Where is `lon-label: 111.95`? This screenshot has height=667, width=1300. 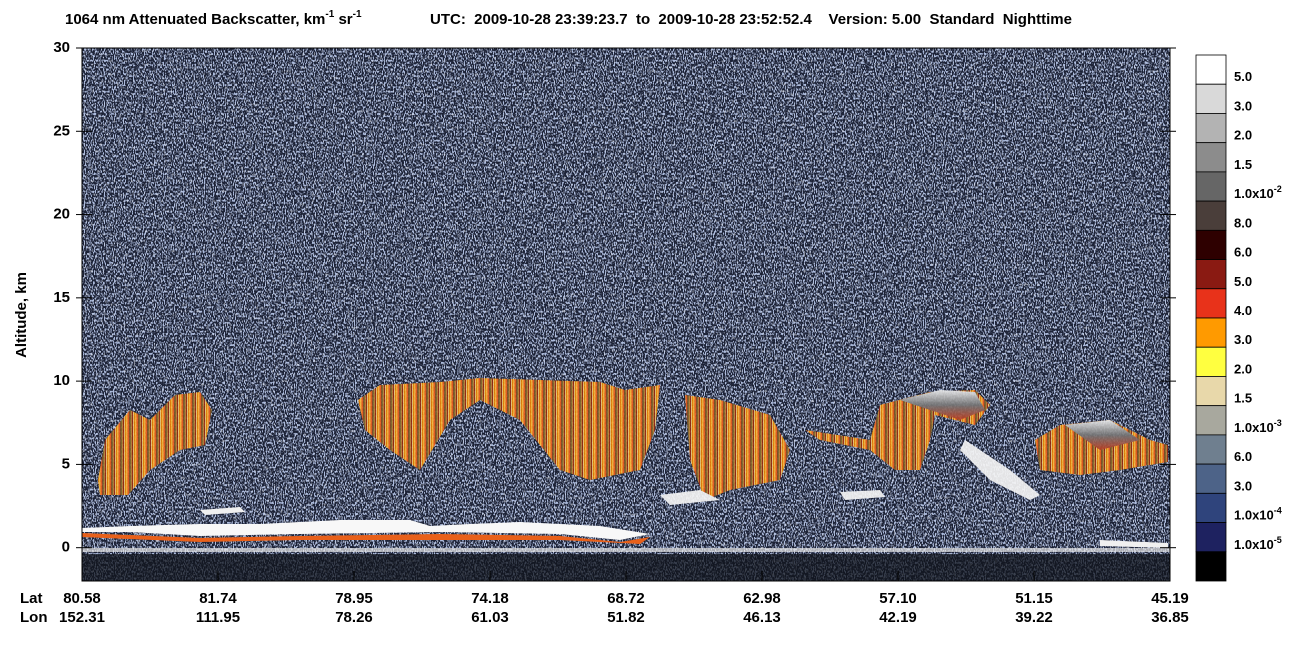 lon-label: 111.95 is located at coordinates (218, 617).